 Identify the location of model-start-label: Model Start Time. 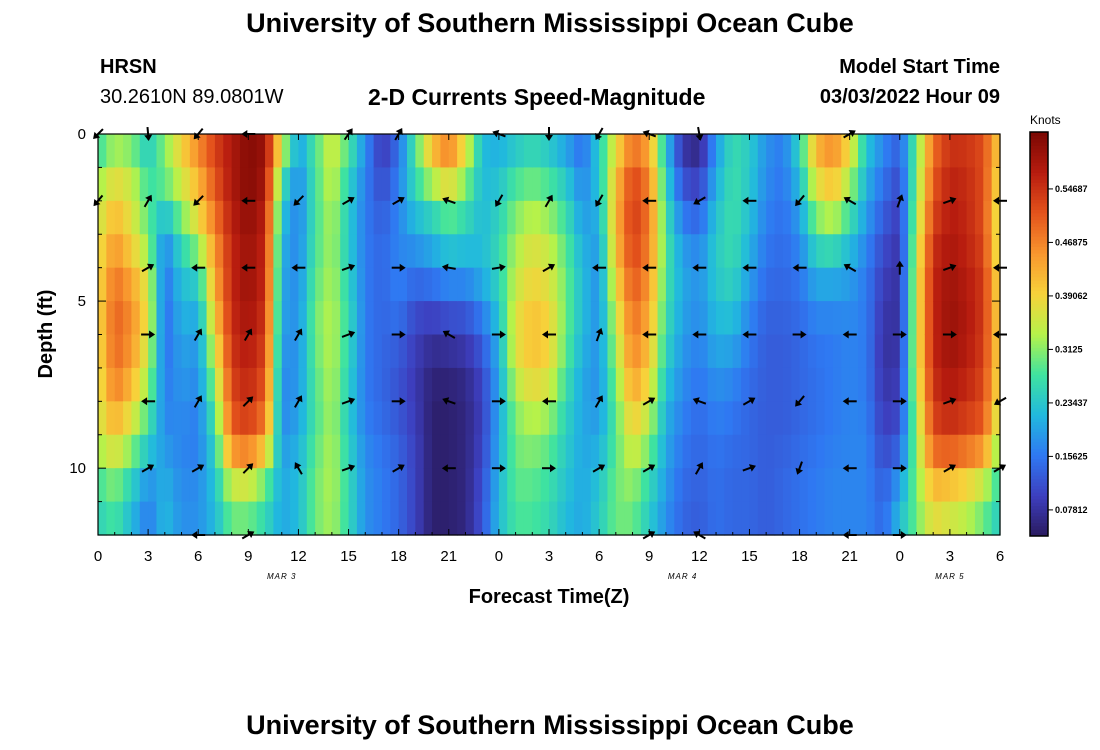
(919, 67).